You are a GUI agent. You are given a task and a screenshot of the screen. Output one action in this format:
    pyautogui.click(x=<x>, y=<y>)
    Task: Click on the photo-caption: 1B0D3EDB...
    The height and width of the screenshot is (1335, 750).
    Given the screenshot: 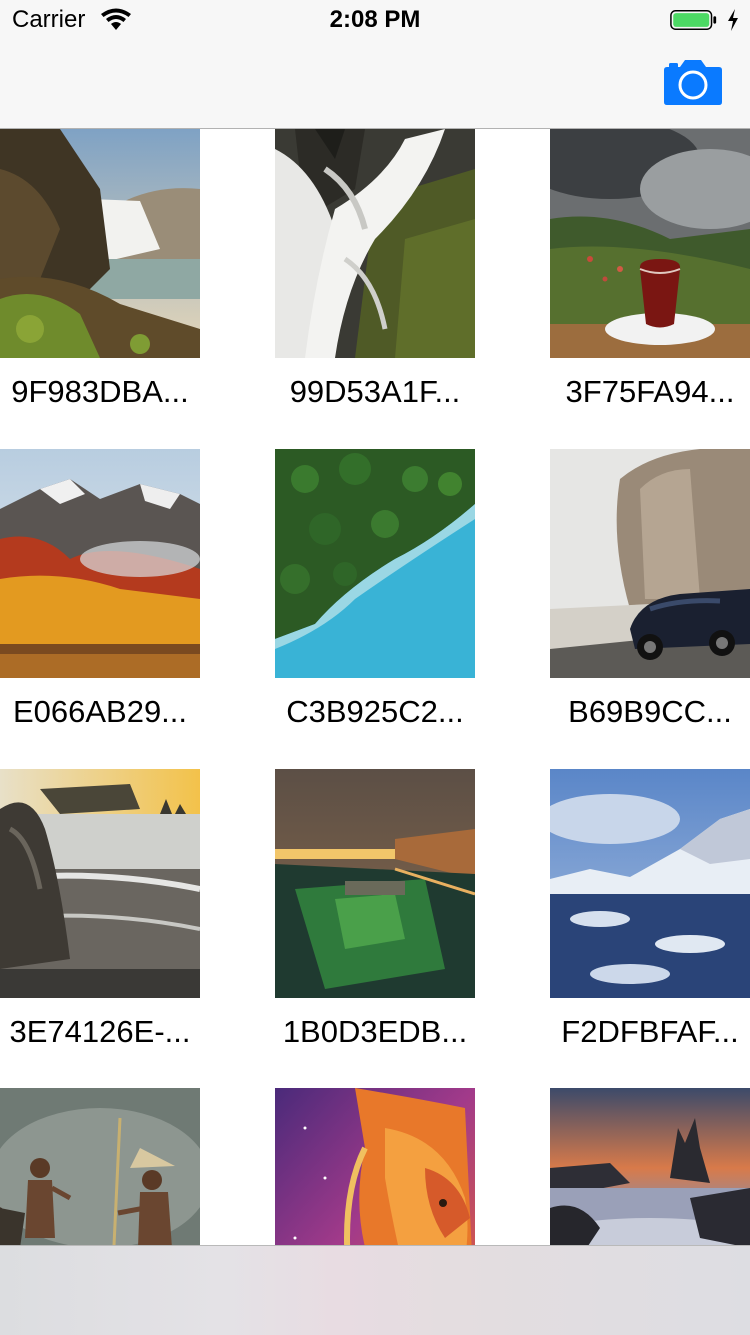 What is the action you would take?
    pyautogui.click(x=375, y=1031)
    